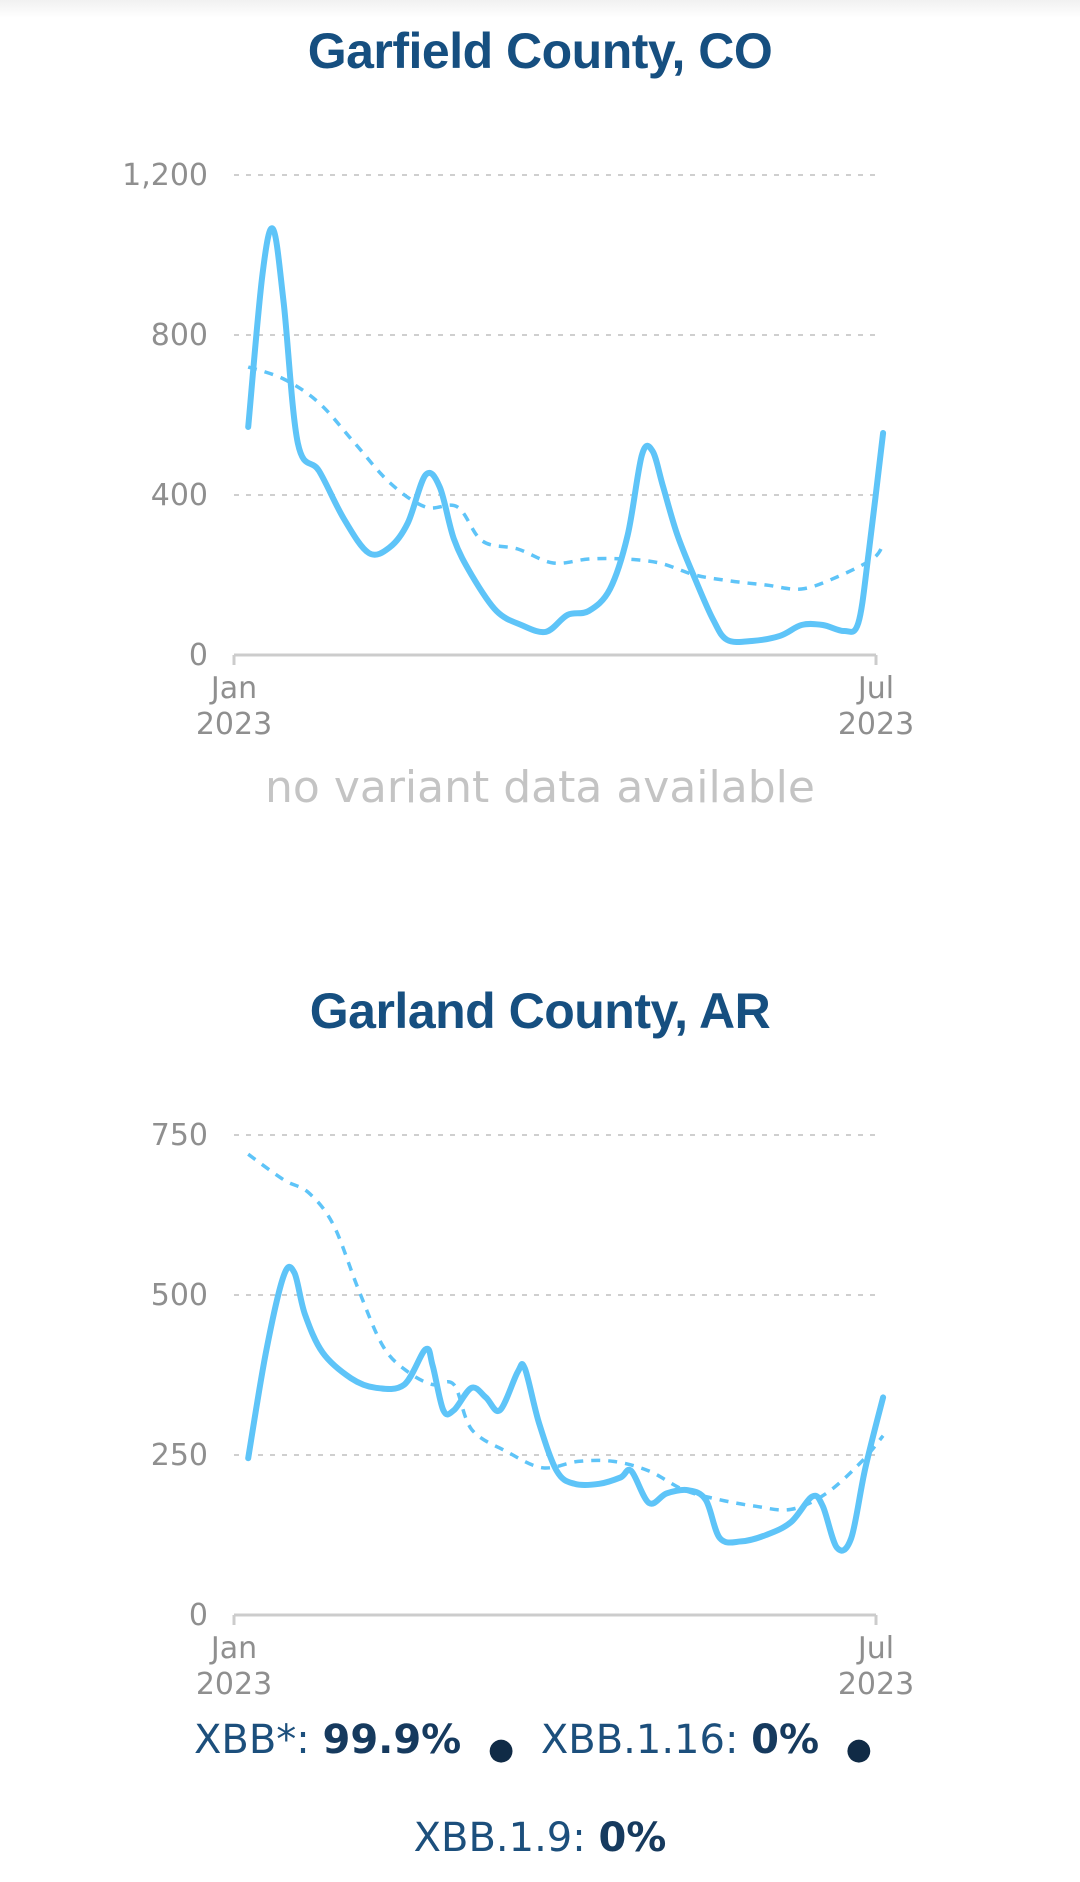 Image resolution: width=1080 pixels, height=1882 pixels. I want to click on y-tick-label: 250, so click(179, 1455).